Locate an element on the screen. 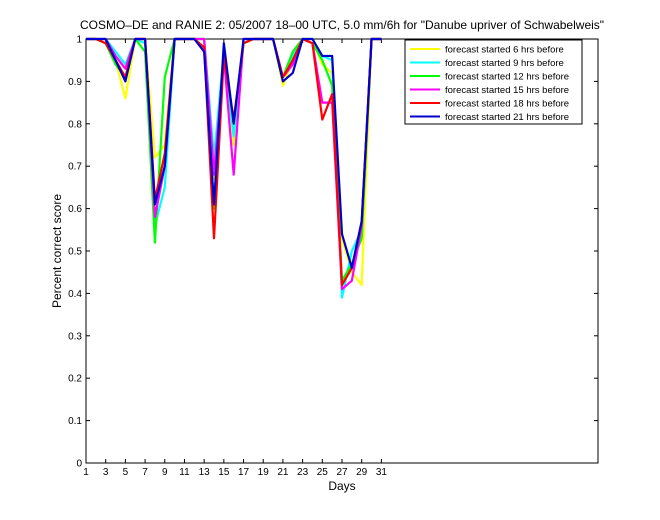 The width and height of the screenshot is (660, 520). legend-entry-6: forecast started 21 hrs before is located at coordinates (507, 117).